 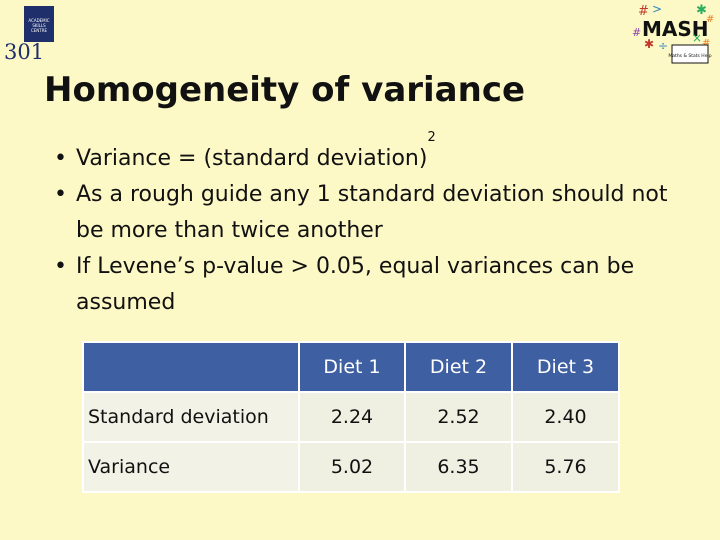 What do you see at coordinates (675, 29) in the screenshot?
I see `mash-word: MASH` at bounding box center [675, 29].